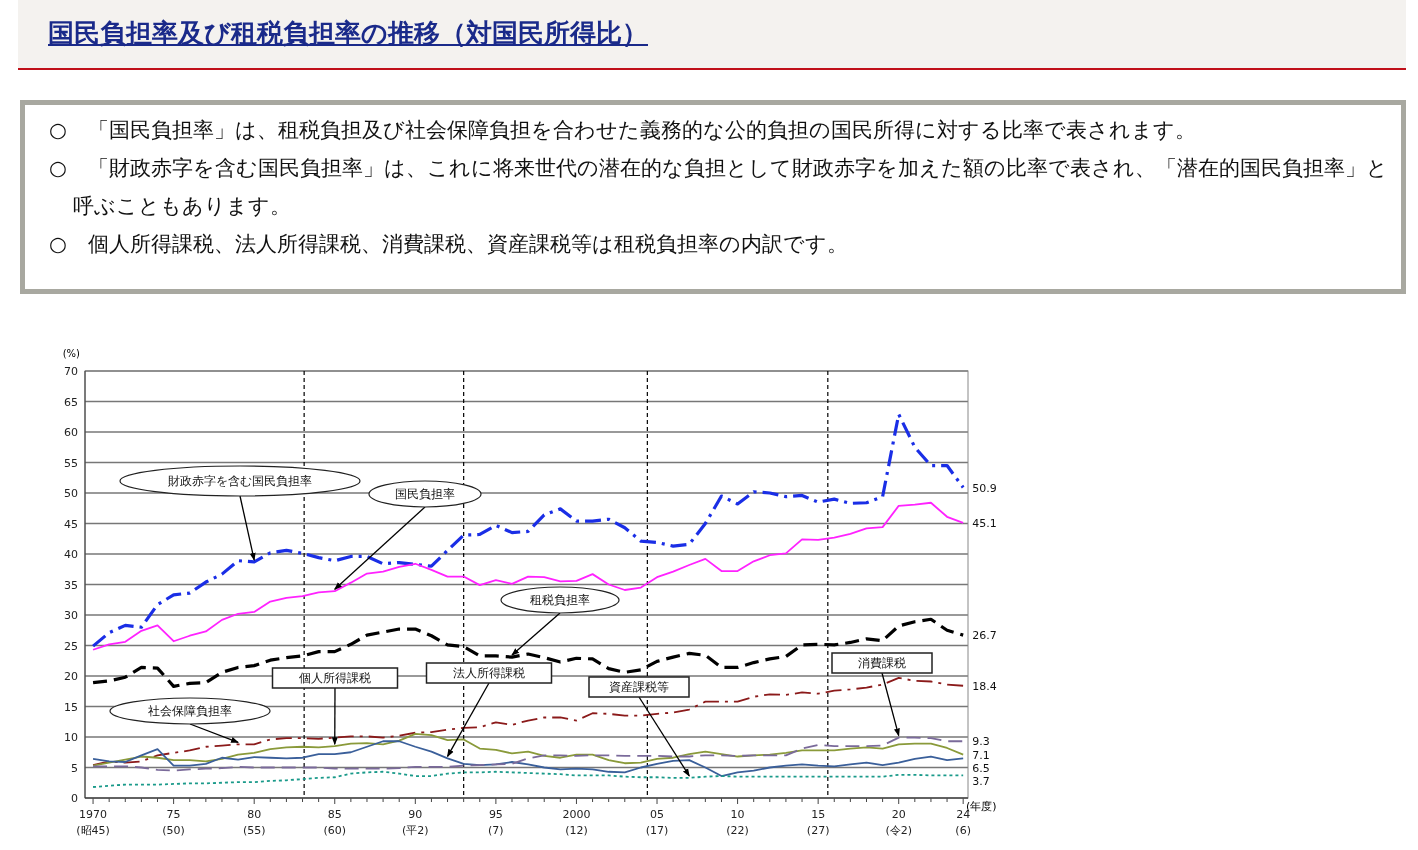 The height and width of the screenshot is (850, 1418). Describe the element at coordinates (335, 822) in the screenshot. I see `x-tick-label: 85 (60)` at that location.